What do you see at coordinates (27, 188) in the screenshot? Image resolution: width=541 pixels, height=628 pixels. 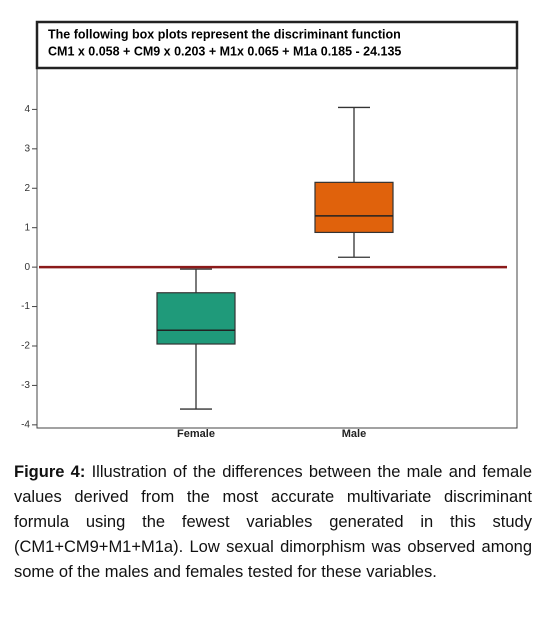 I see `y-tick-label: 2` at bounding box center [27, 188].